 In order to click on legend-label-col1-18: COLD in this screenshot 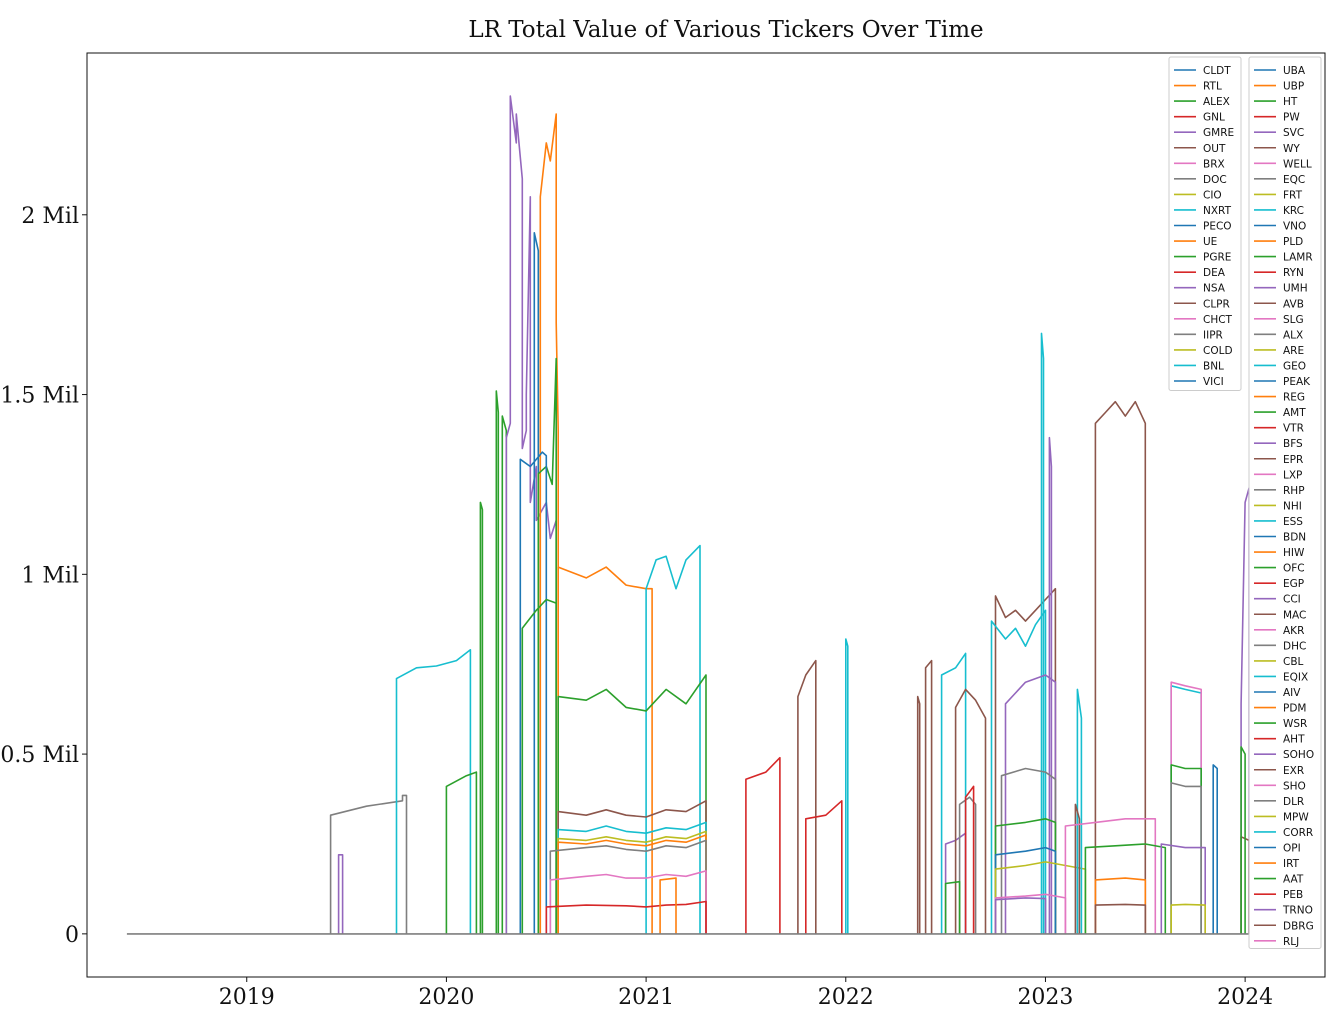, I will do `click(1218, 351)`.